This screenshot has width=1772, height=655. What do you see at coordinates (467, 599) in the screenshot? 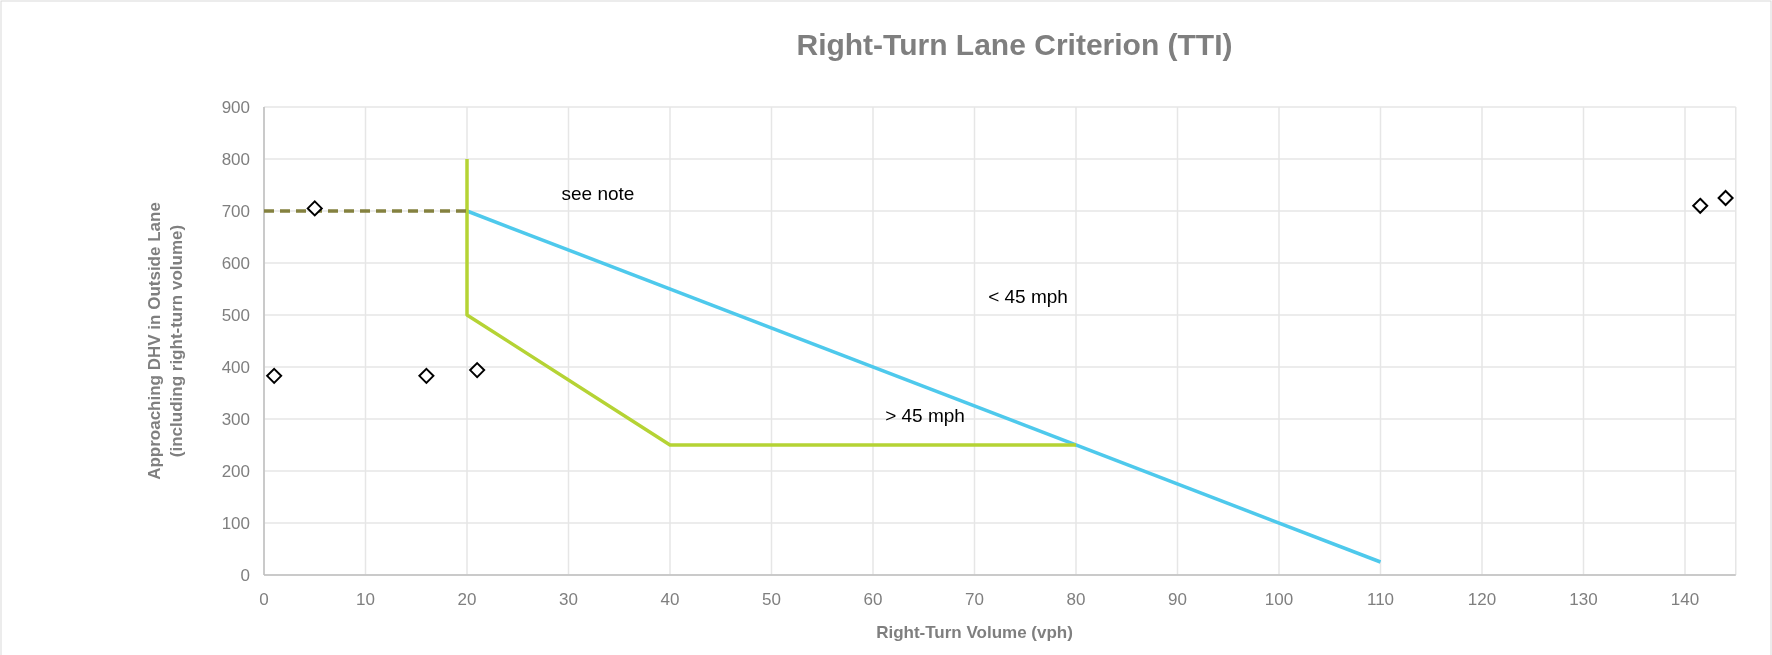
I see `x-tick-label: 20` at bounding box center [467, 599].